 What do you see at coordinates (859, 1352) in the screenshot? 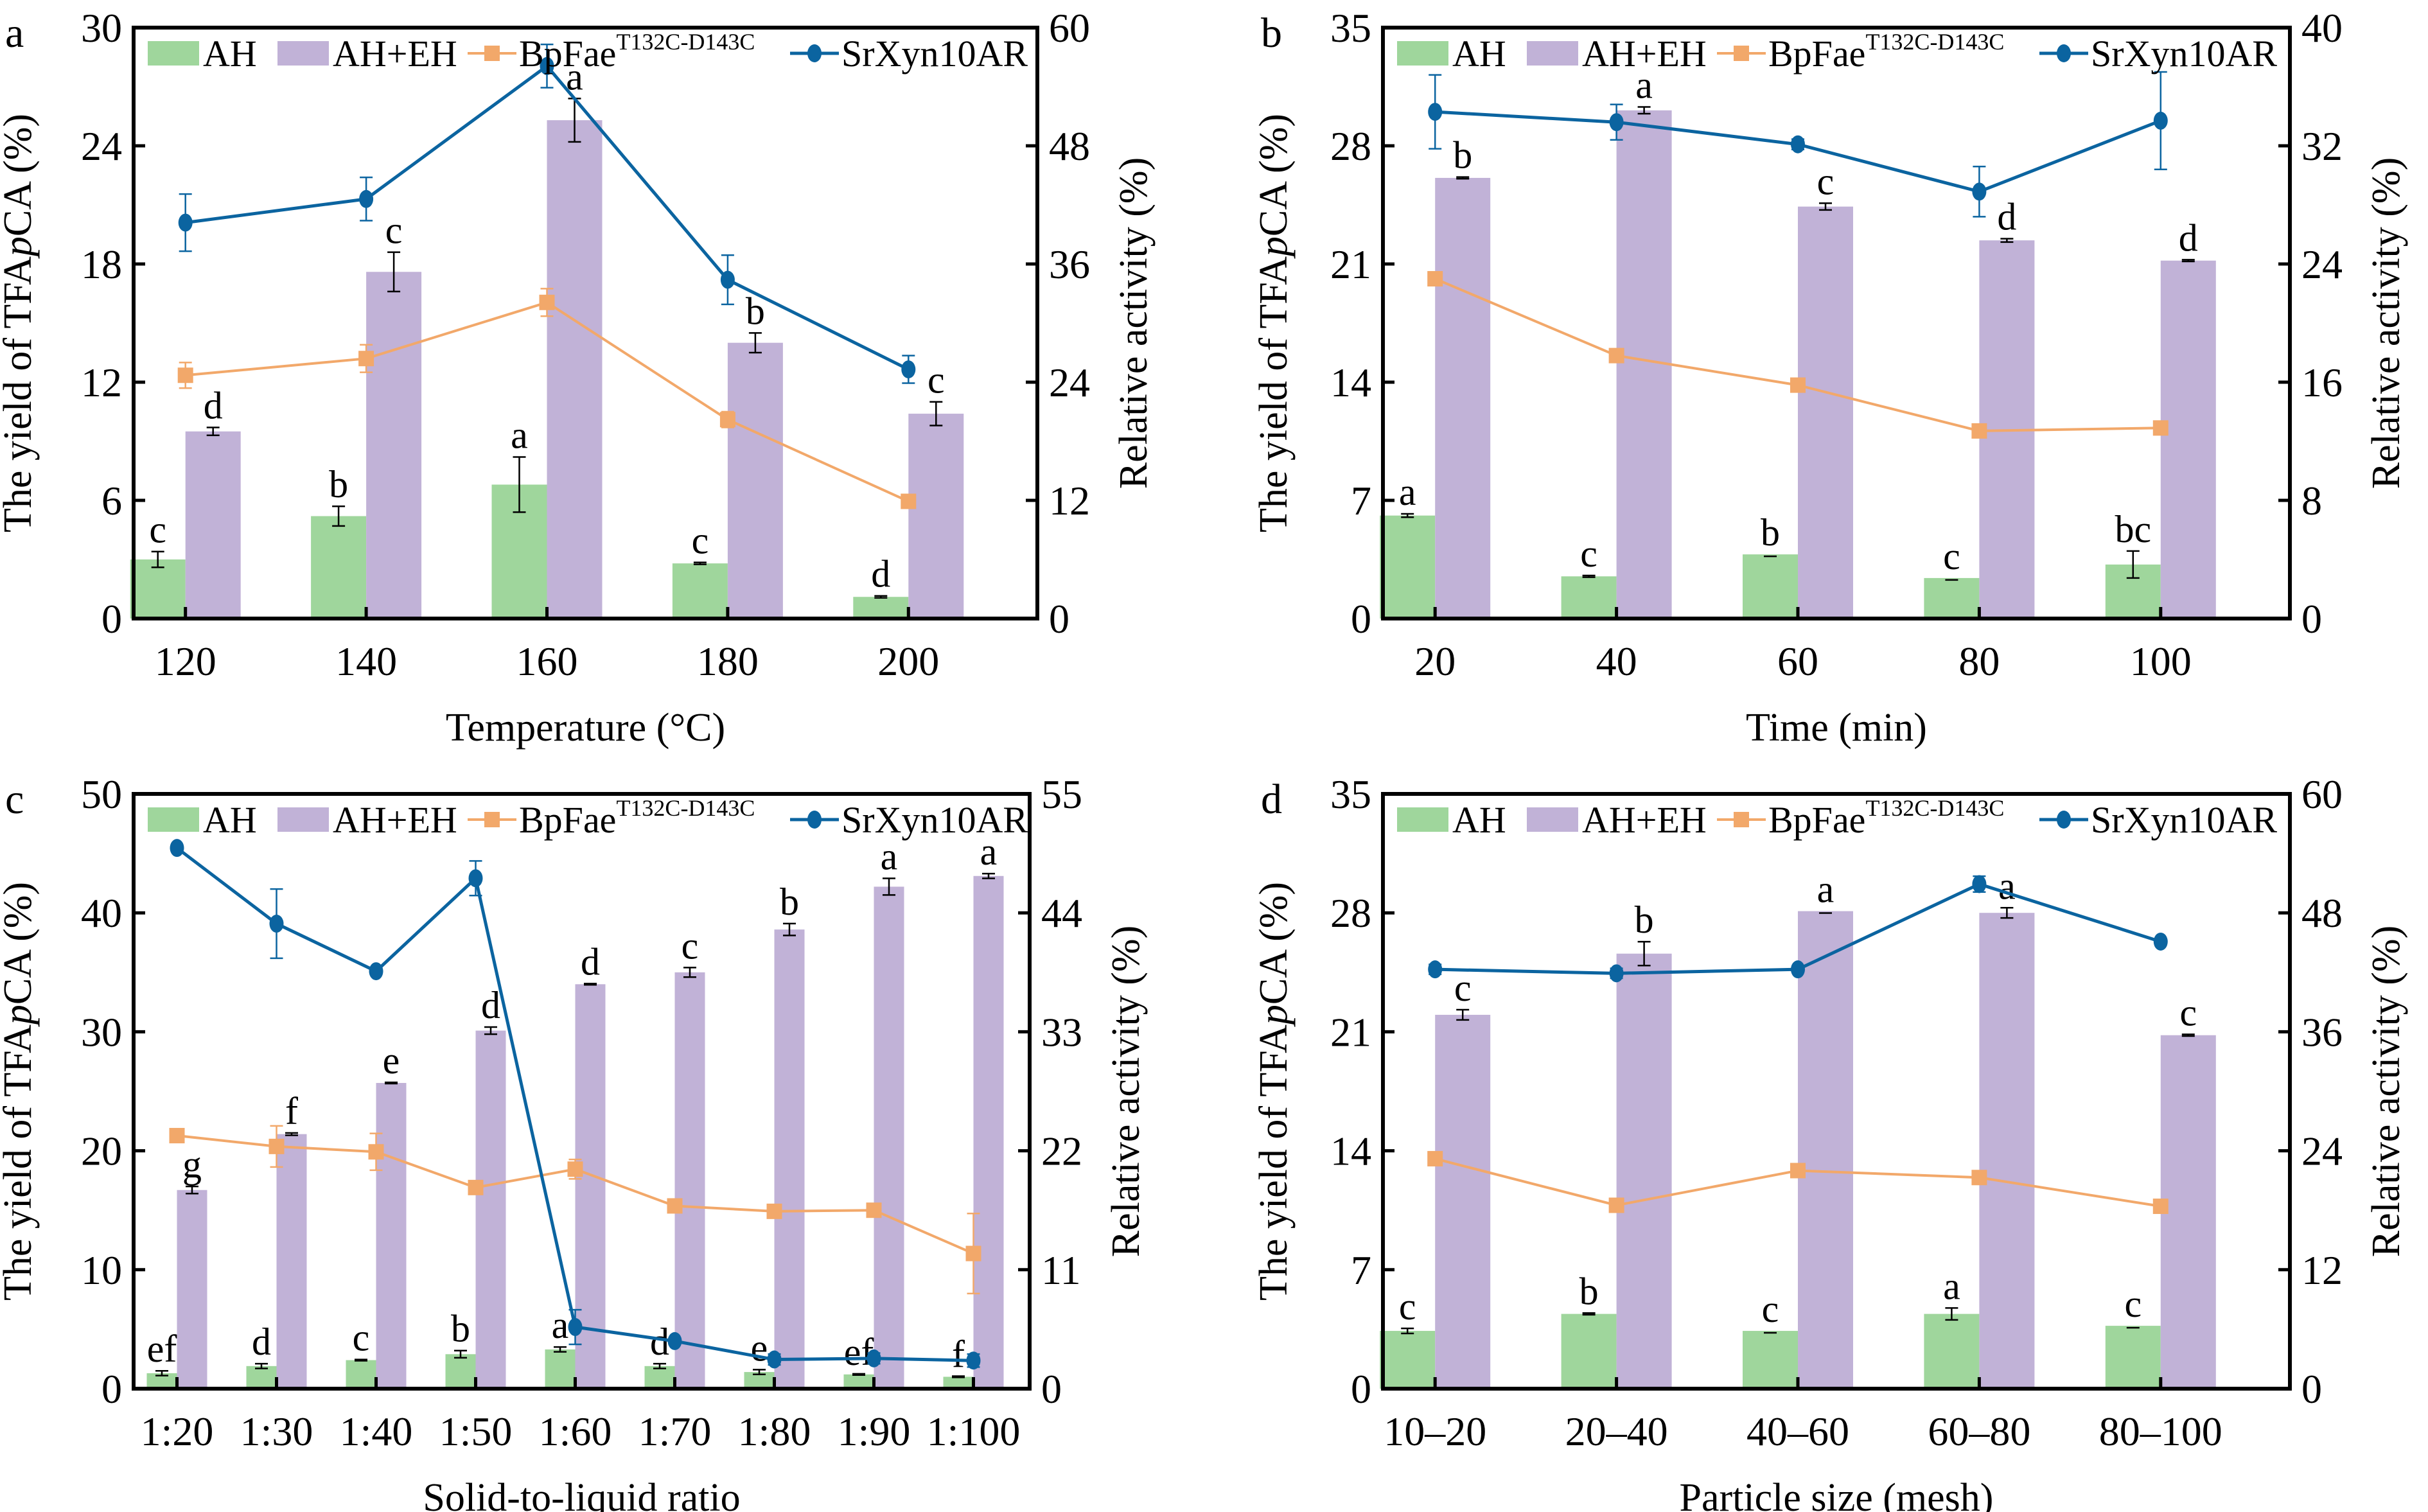
I see `significance-letter: ef` at bounding box center [859, 1352].